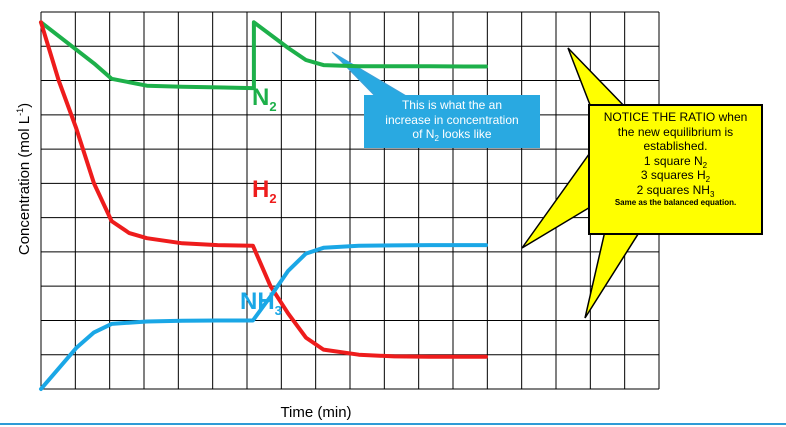  Describe the element at coordinates (261, 303) in the screenshot. I see `nh3-series-label: NH3` at that location.